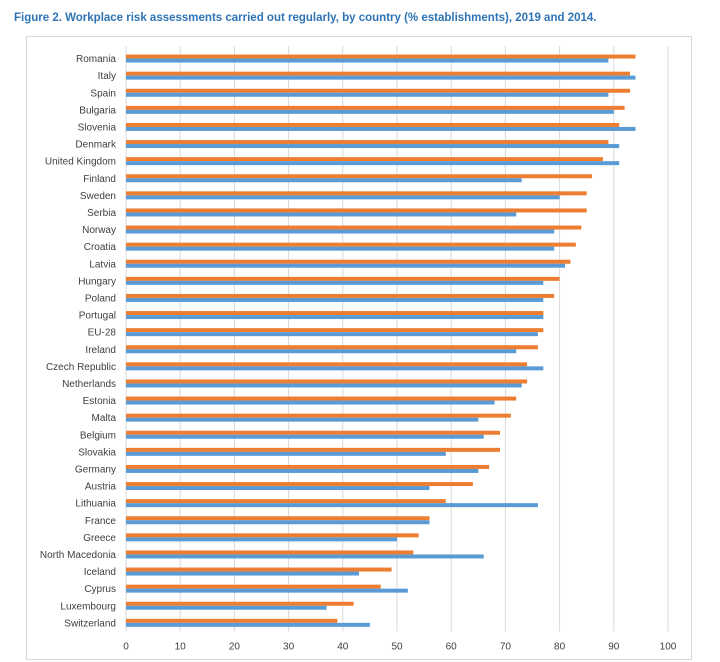  Describe the element at coordinates (614, 646) in the screenshot. I see `x-tick-label: 90` at that location.